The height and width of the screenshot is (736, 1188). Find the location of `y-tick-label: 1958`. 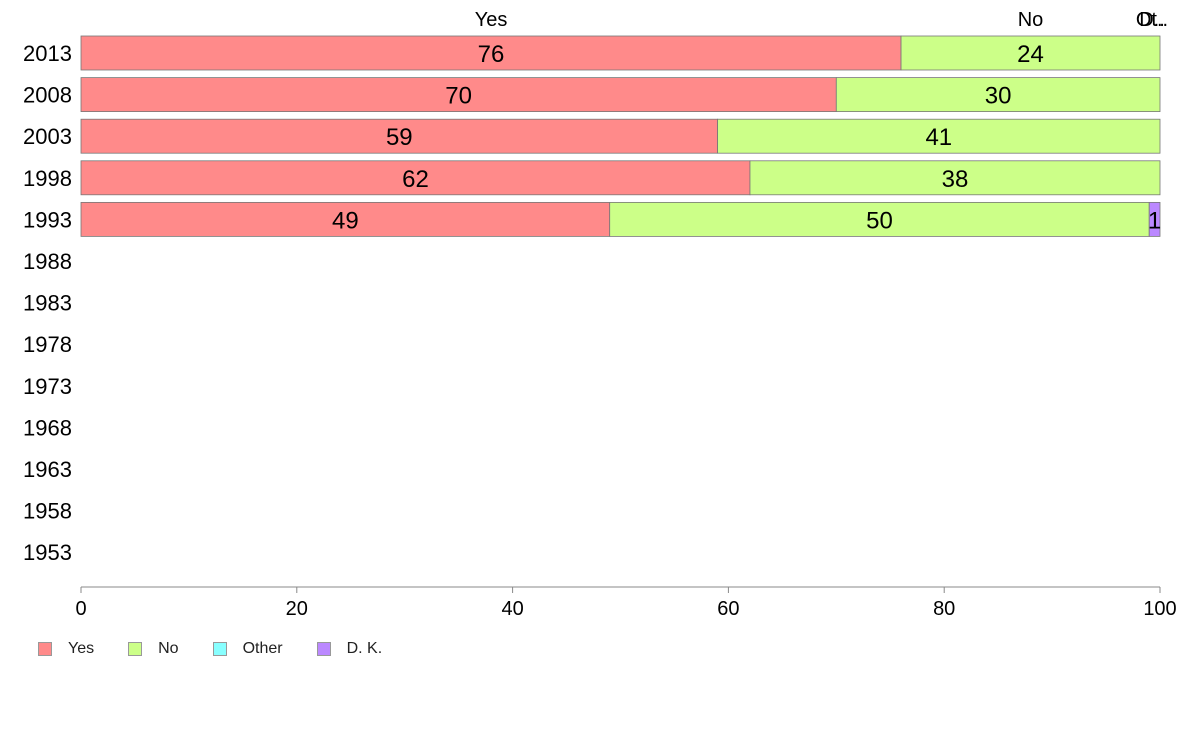

y-tick-label: 1958 is located at coordinates (47, 511).